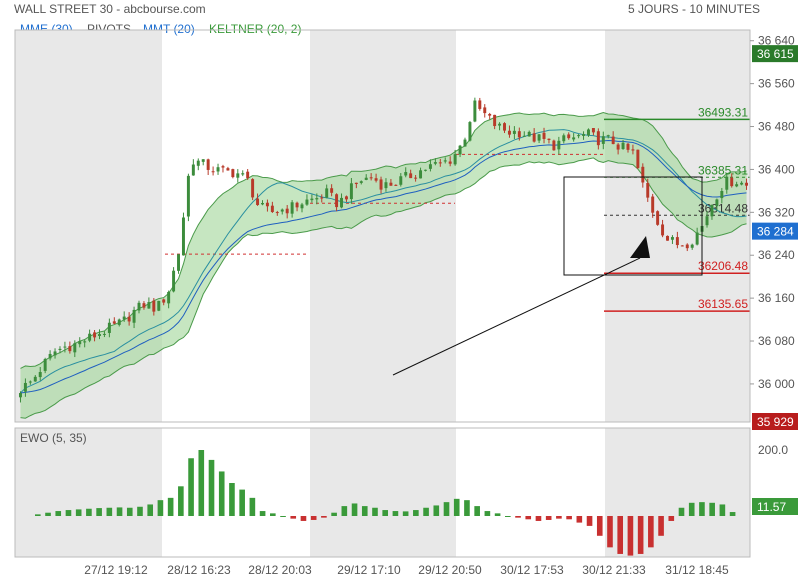  Describe the element at coordinates (694, 9) in the screenshot. I see `chart-period: 5 JOURS - 10 MINUTES` at that location.